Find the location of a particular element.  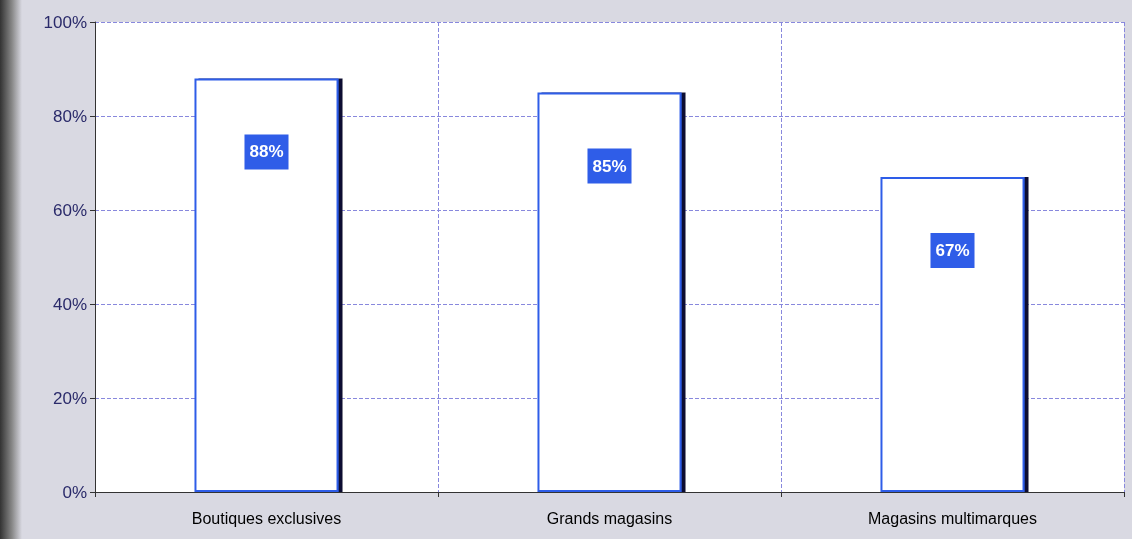

data-label: 85% is located at coordinates (609, 166).